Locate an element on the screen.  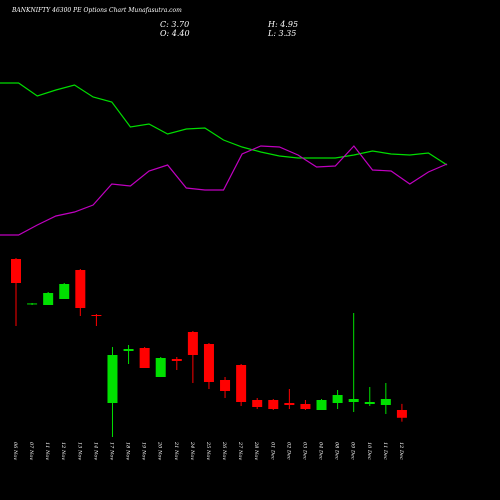
x-tick-label: 28 Nov is located at coordinates (256, 450).